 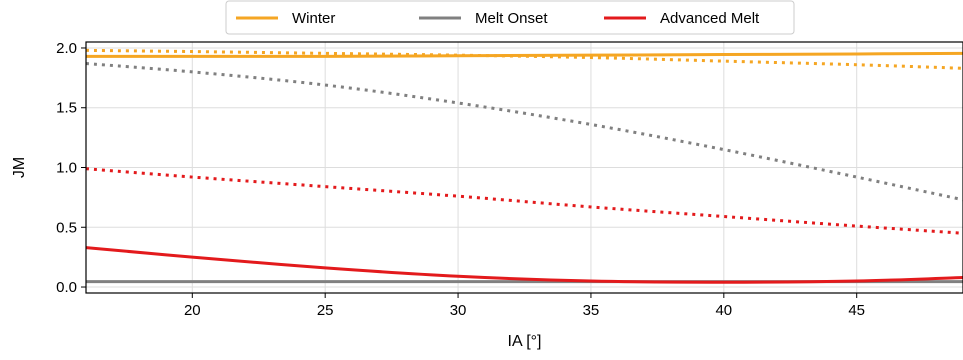 What do you see at coordinates (192, 310) in the screenshot?
I see `x-tick-label: 20` at bounding box center [192, 310].